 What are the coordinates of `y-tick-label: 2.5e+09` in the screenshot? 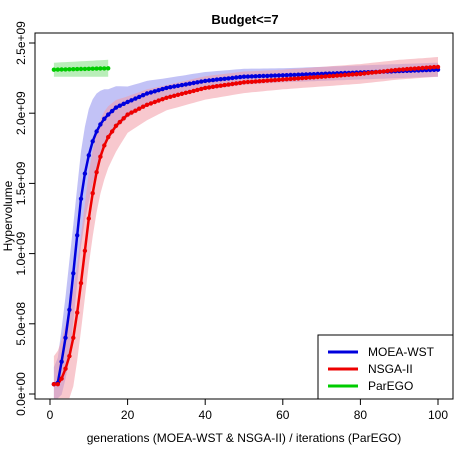 It's located at (21, 43).